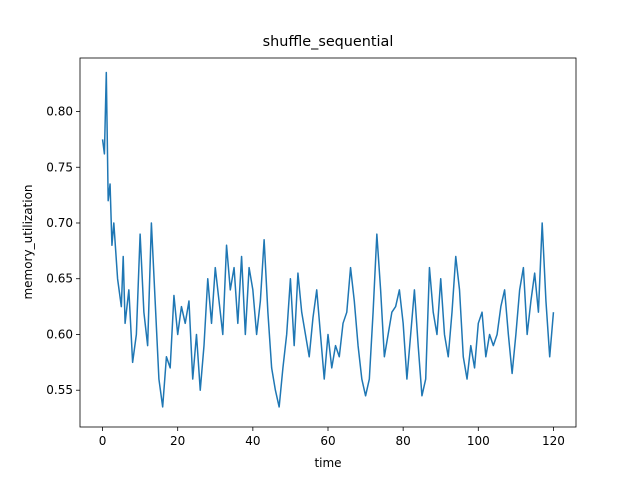 The image size is (640, 480). What do you see at coordinates (28, 241) in the screenshot?
I see `y-axis-label: memory_utilization` at bounding box center [28, 241].